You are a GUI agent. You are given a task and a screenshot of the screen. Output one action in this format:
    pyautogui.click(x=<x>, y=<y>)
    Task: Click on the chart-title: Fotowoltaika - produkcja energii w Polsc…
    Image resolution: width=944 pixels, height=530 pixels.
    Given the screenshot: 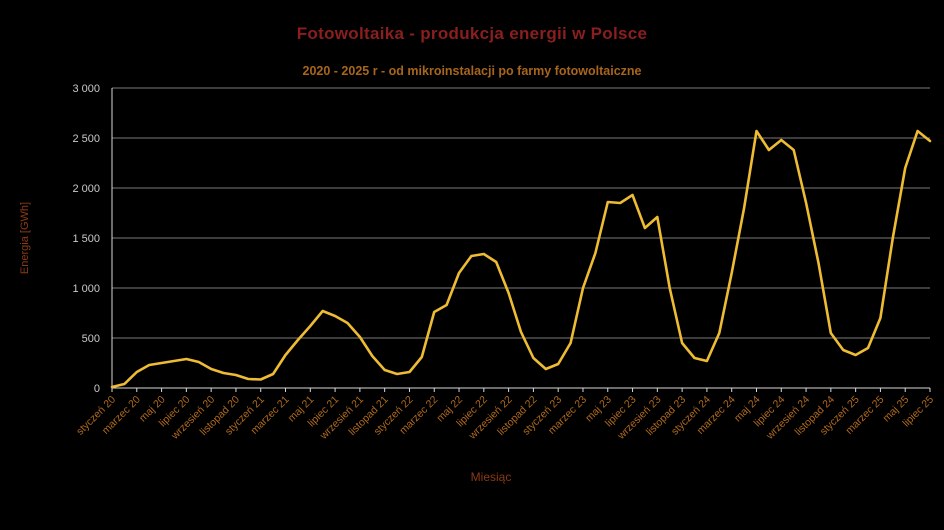 What is the action you would take?
    pyautogui.click(x=472, y=33)
    